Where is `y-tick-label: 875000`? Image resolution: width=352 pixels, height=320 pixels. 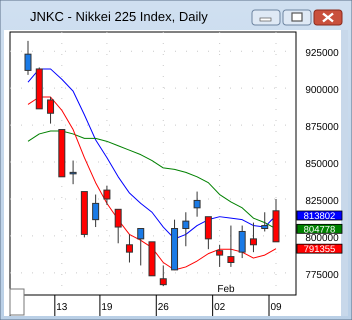 y-tick-label: 875000 is located at coordinates (322, 128).